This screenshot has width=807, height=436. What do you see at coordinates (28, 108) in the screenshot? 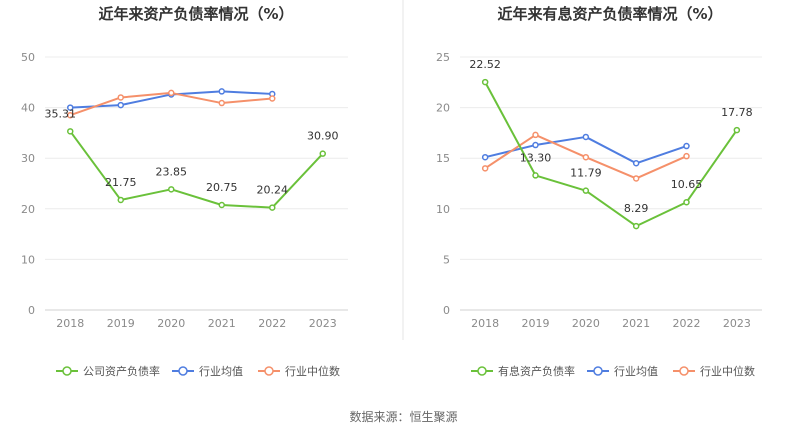
I see `y-tick-label: 40` at bounding box center [28, 108].